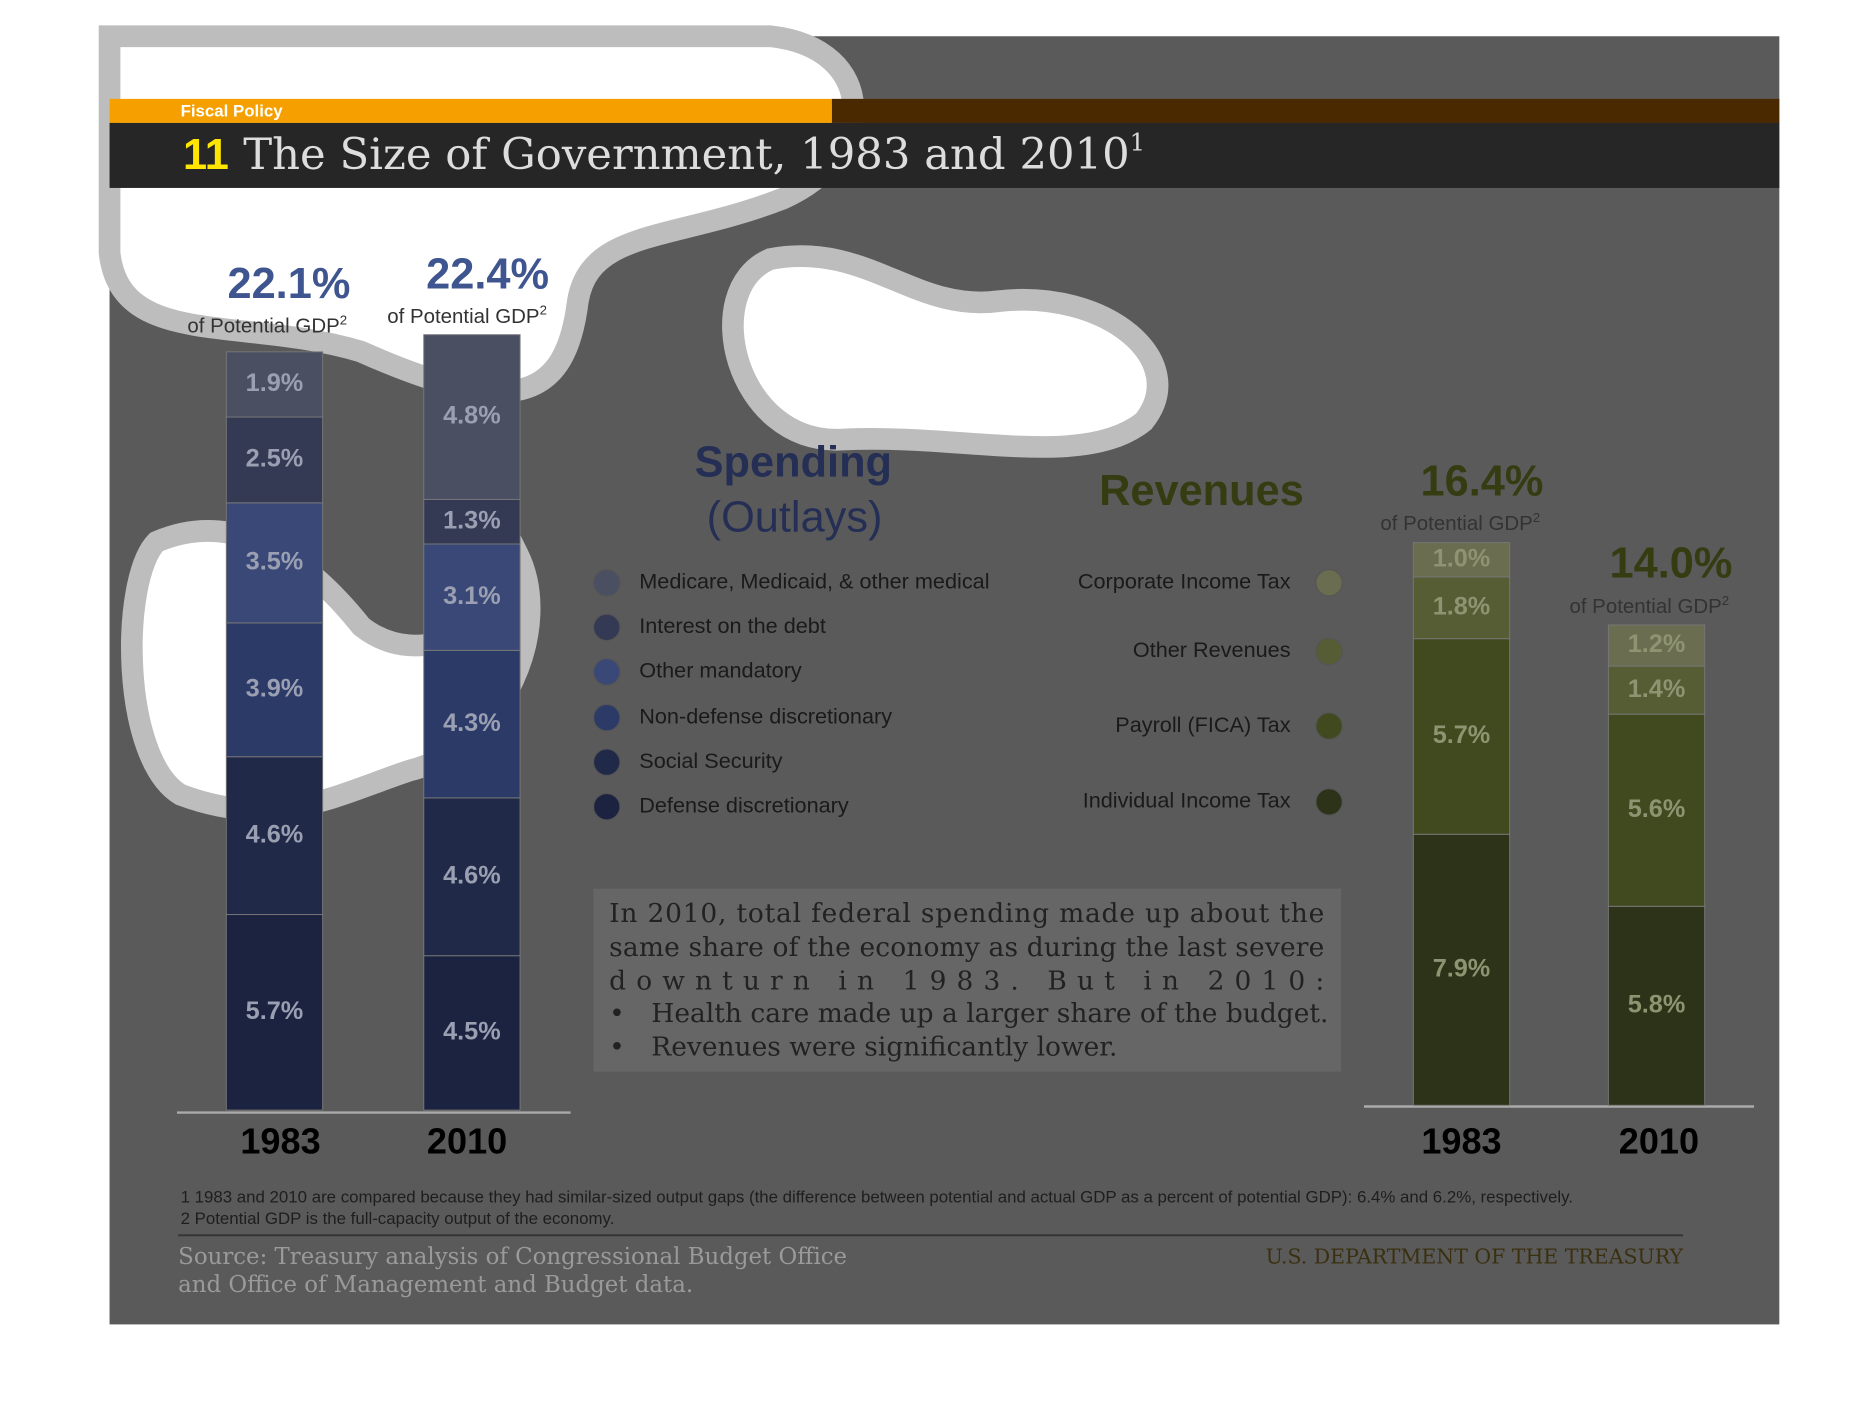 Image resolution: width=1866 pixels, height=1404 pixels. Describe the element at coordinates (1671, 563) in the screenshot. I see `total-label: 14.0%` at that location.